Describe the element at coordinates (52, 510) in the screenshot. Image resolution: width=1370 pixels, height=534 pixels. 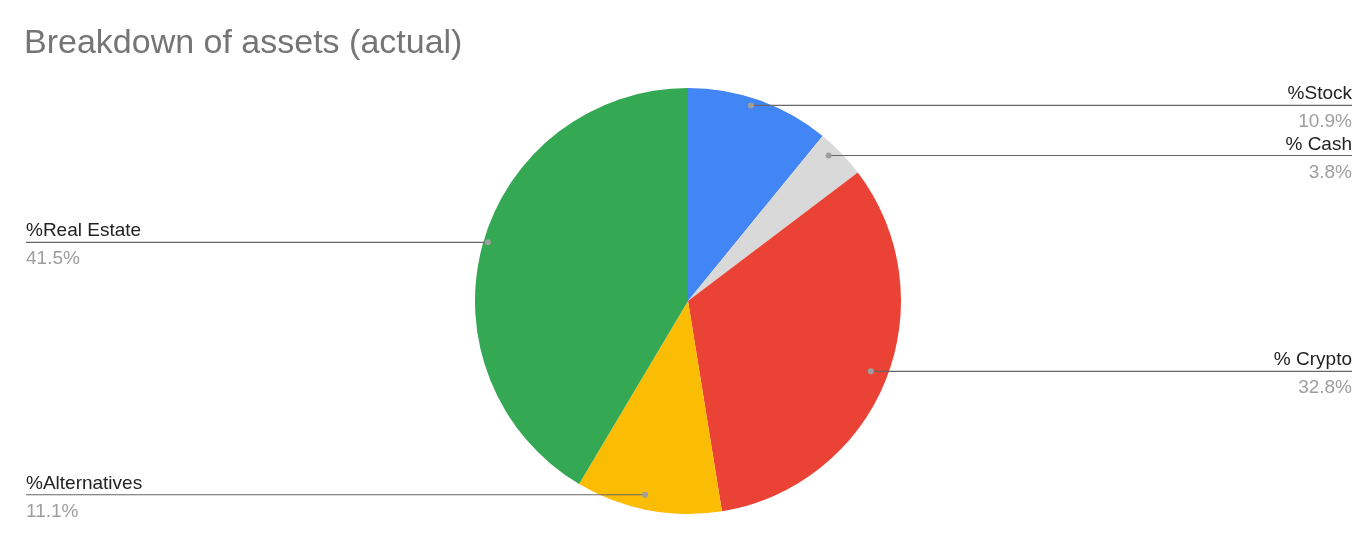
I see `data-label: 11.1%` at that location.